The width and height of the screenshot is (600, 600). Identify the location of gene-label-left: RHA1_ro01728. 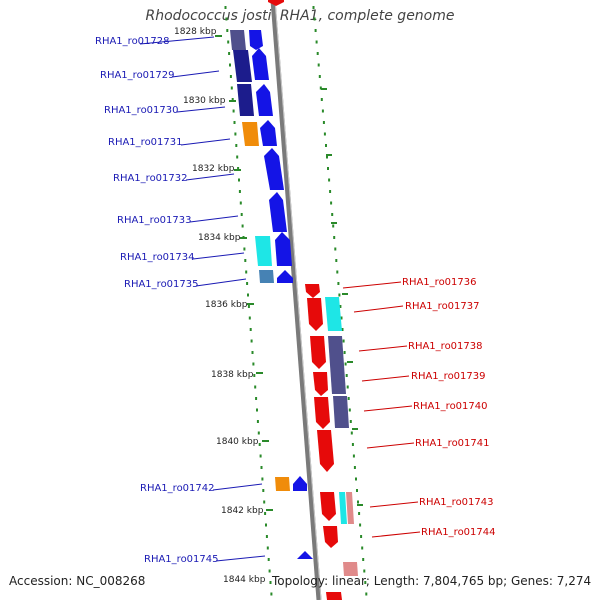
(132, 41).